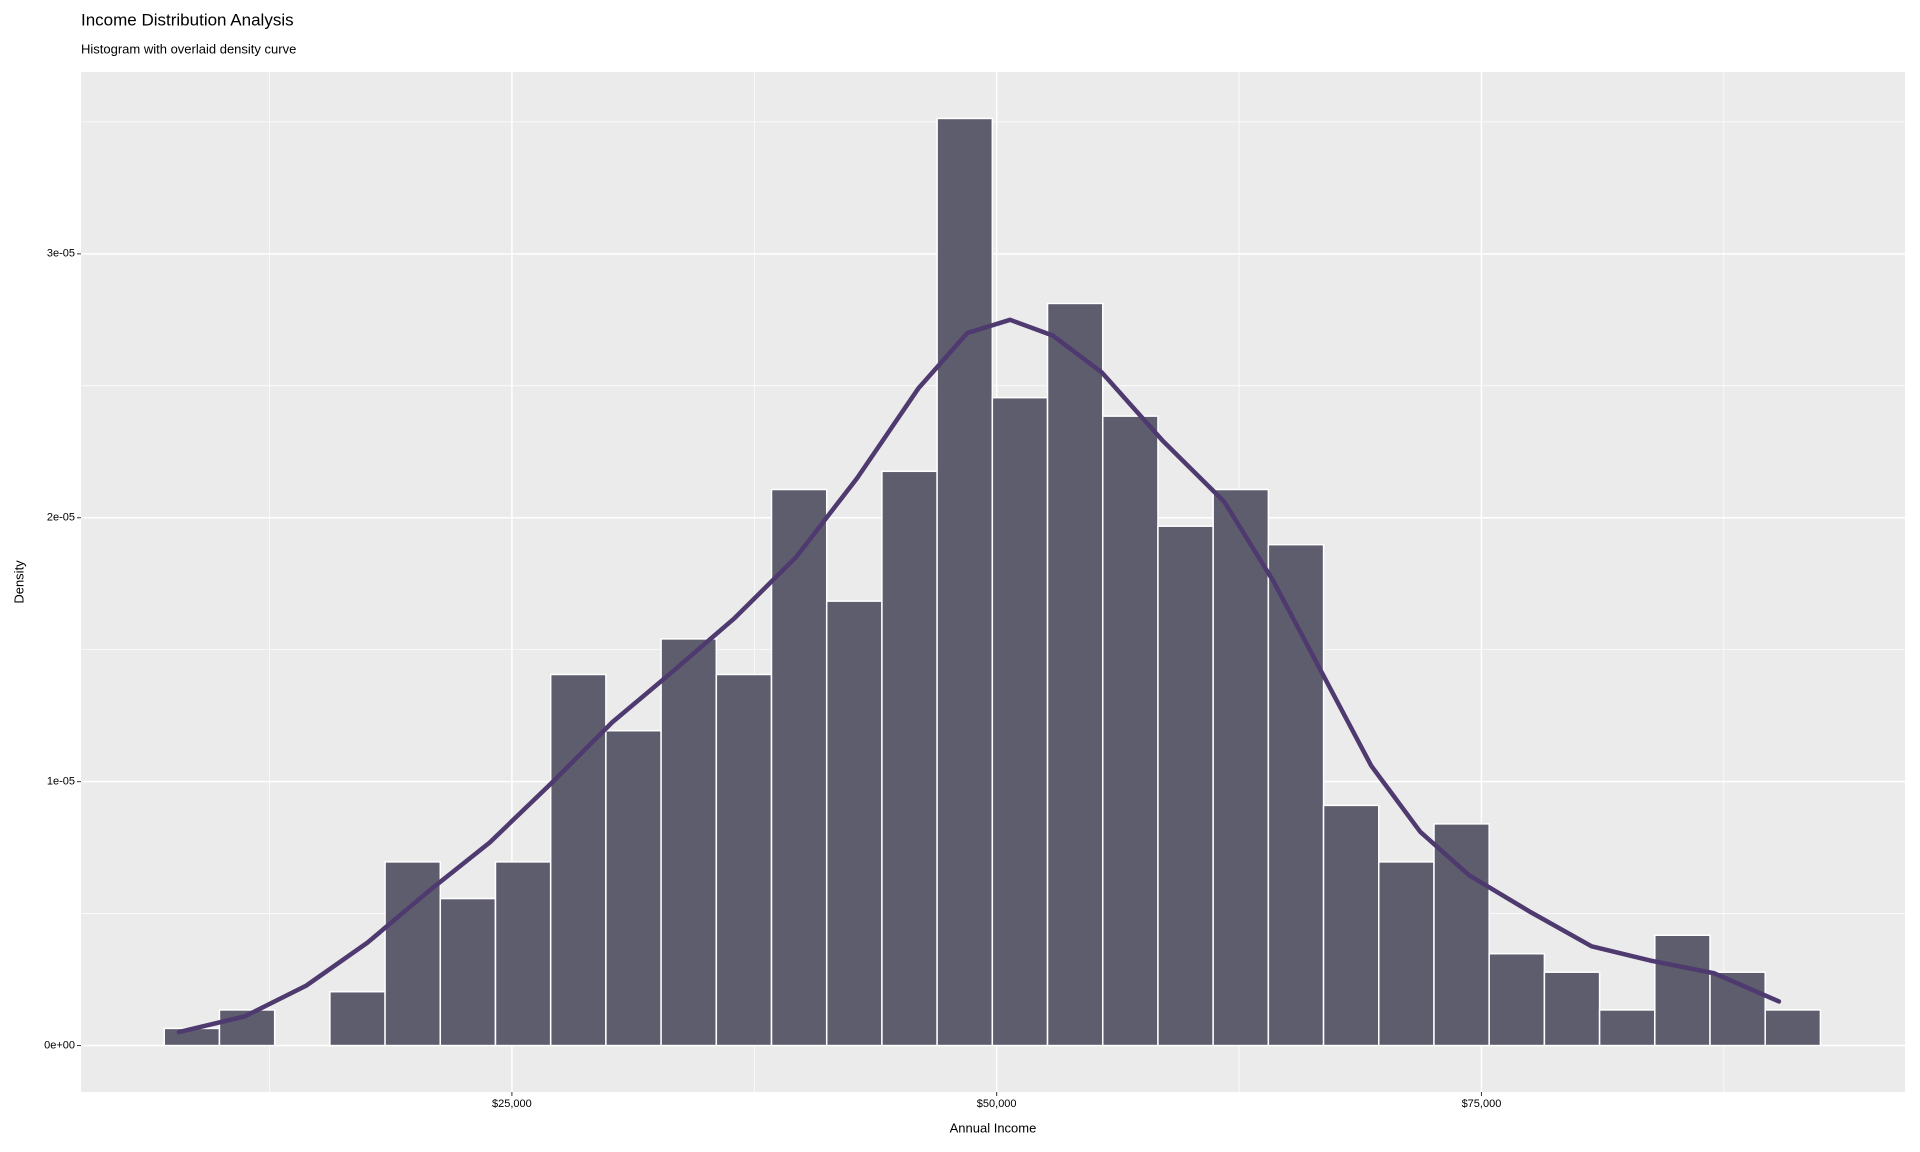  I want to click on y-tick-label: 2e-05, so click(61, 518).